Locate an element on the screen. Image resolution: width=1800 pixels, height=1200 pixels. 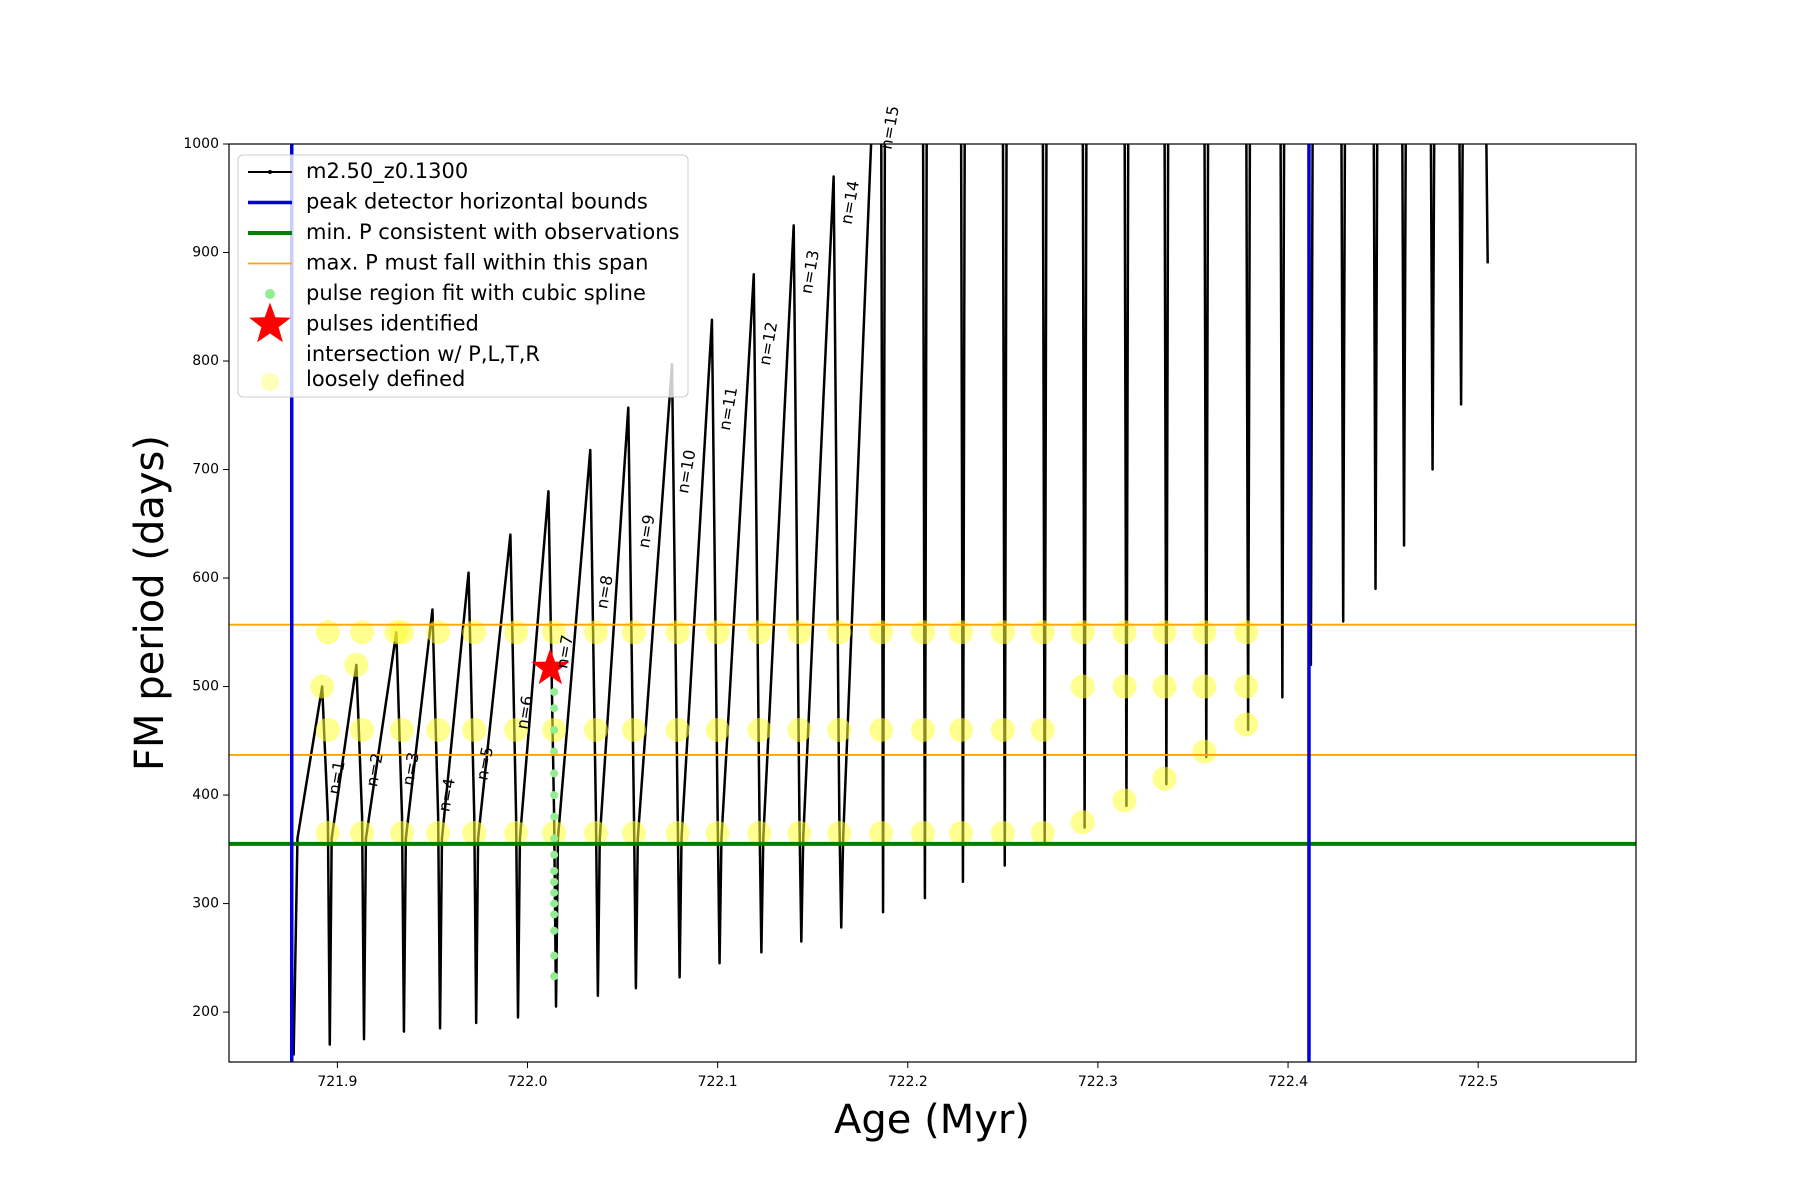
legend-label-line: pulses identified is located at coordinates (392, 324).